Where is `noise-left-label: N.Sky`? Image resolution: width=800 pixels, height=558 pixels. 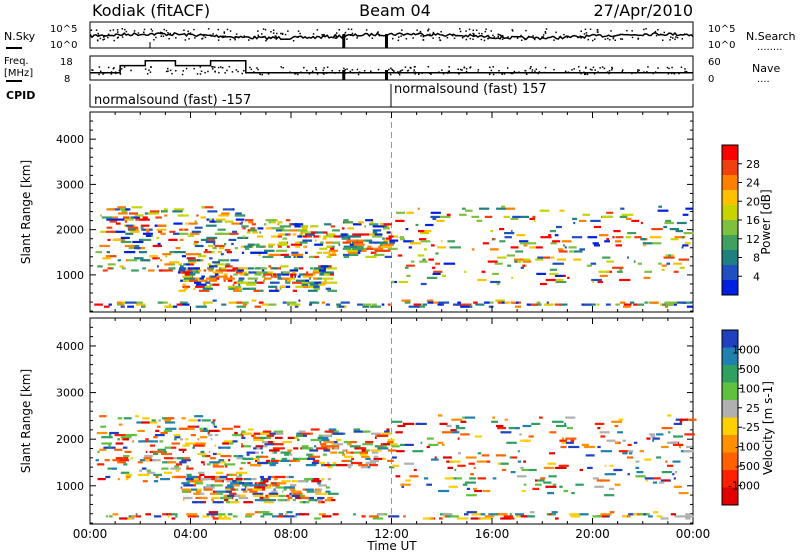 noise-left-label: N.Sky is located at coordinates (20, 36).